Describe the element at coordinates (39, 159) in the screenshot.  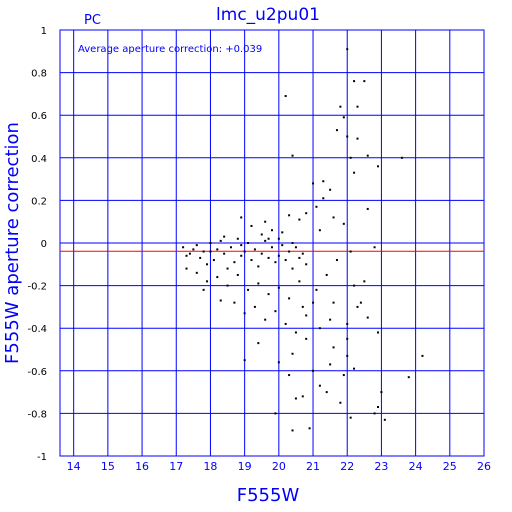
I see `y-tick-label: 0.4` at that location.